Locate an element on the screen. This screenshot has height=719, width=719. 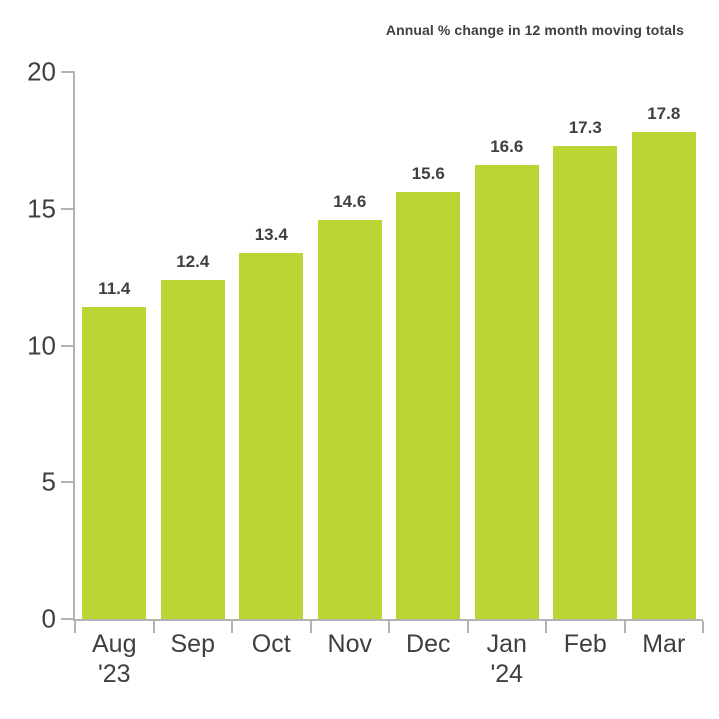
bar-mar is located at coordinates (663, 375).